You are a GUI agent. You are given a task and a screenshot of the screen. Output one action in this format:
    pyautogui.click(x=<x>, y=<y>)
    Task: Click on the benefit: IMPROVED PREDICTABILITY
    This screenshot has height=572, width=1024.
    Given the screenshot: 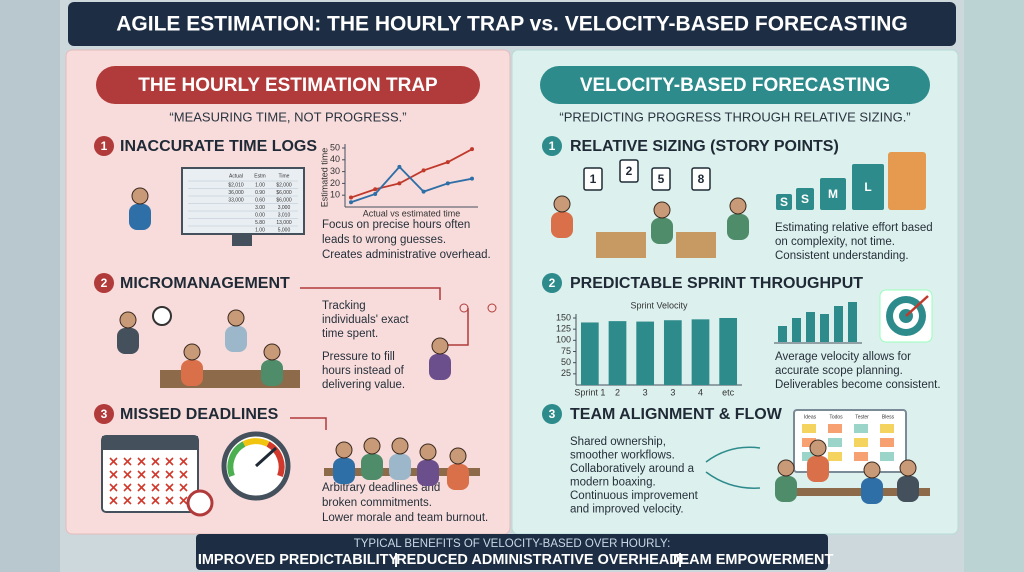 What is the action you would take?
    pyautogui.click(x=298, y=560)
    